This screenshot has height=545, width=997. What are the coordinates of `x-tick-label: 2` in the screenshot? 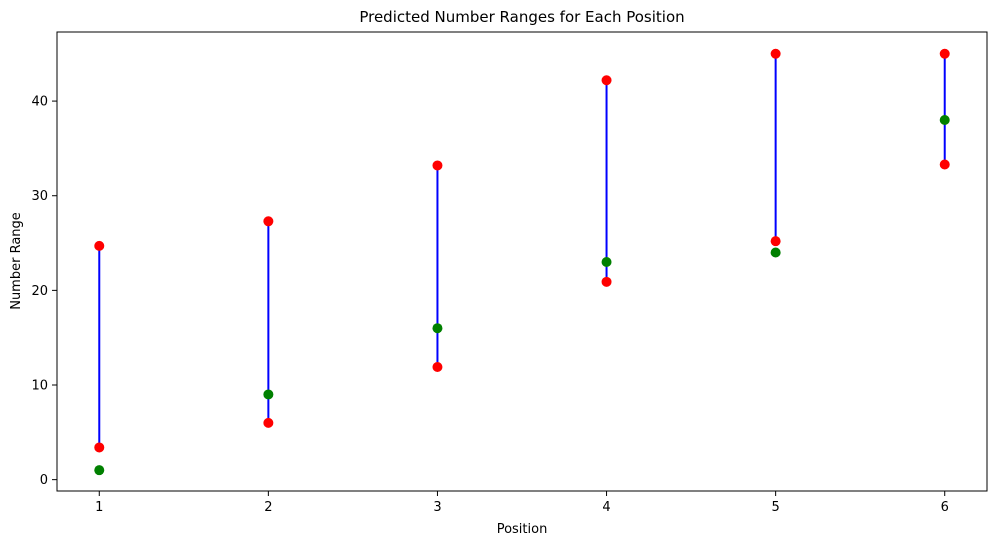 It's located at (268, 507).